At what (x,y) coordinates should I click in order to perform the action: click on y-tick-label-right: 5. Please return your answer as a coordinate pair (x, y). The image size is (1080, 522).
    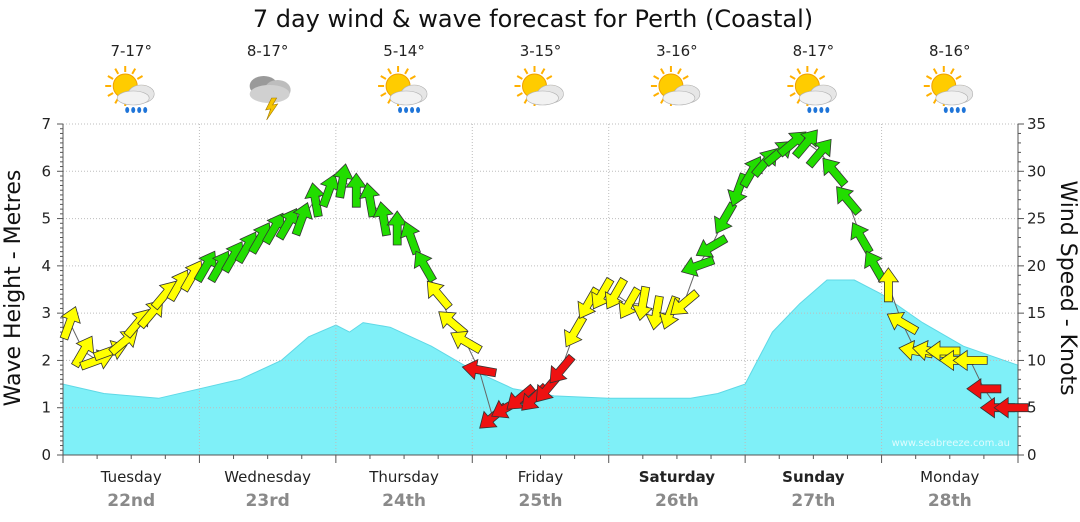
    Looking at the image, I should click on (1032, 408).